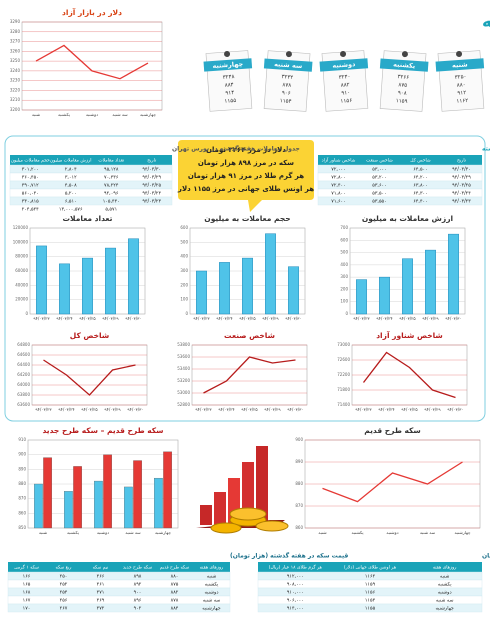 The height and width of the screenshot is (640, 490). What do you see at coordinates (64, 568) in the screenshot?
I see `table-header: ربع سکه` at bounding box center [64, 568].